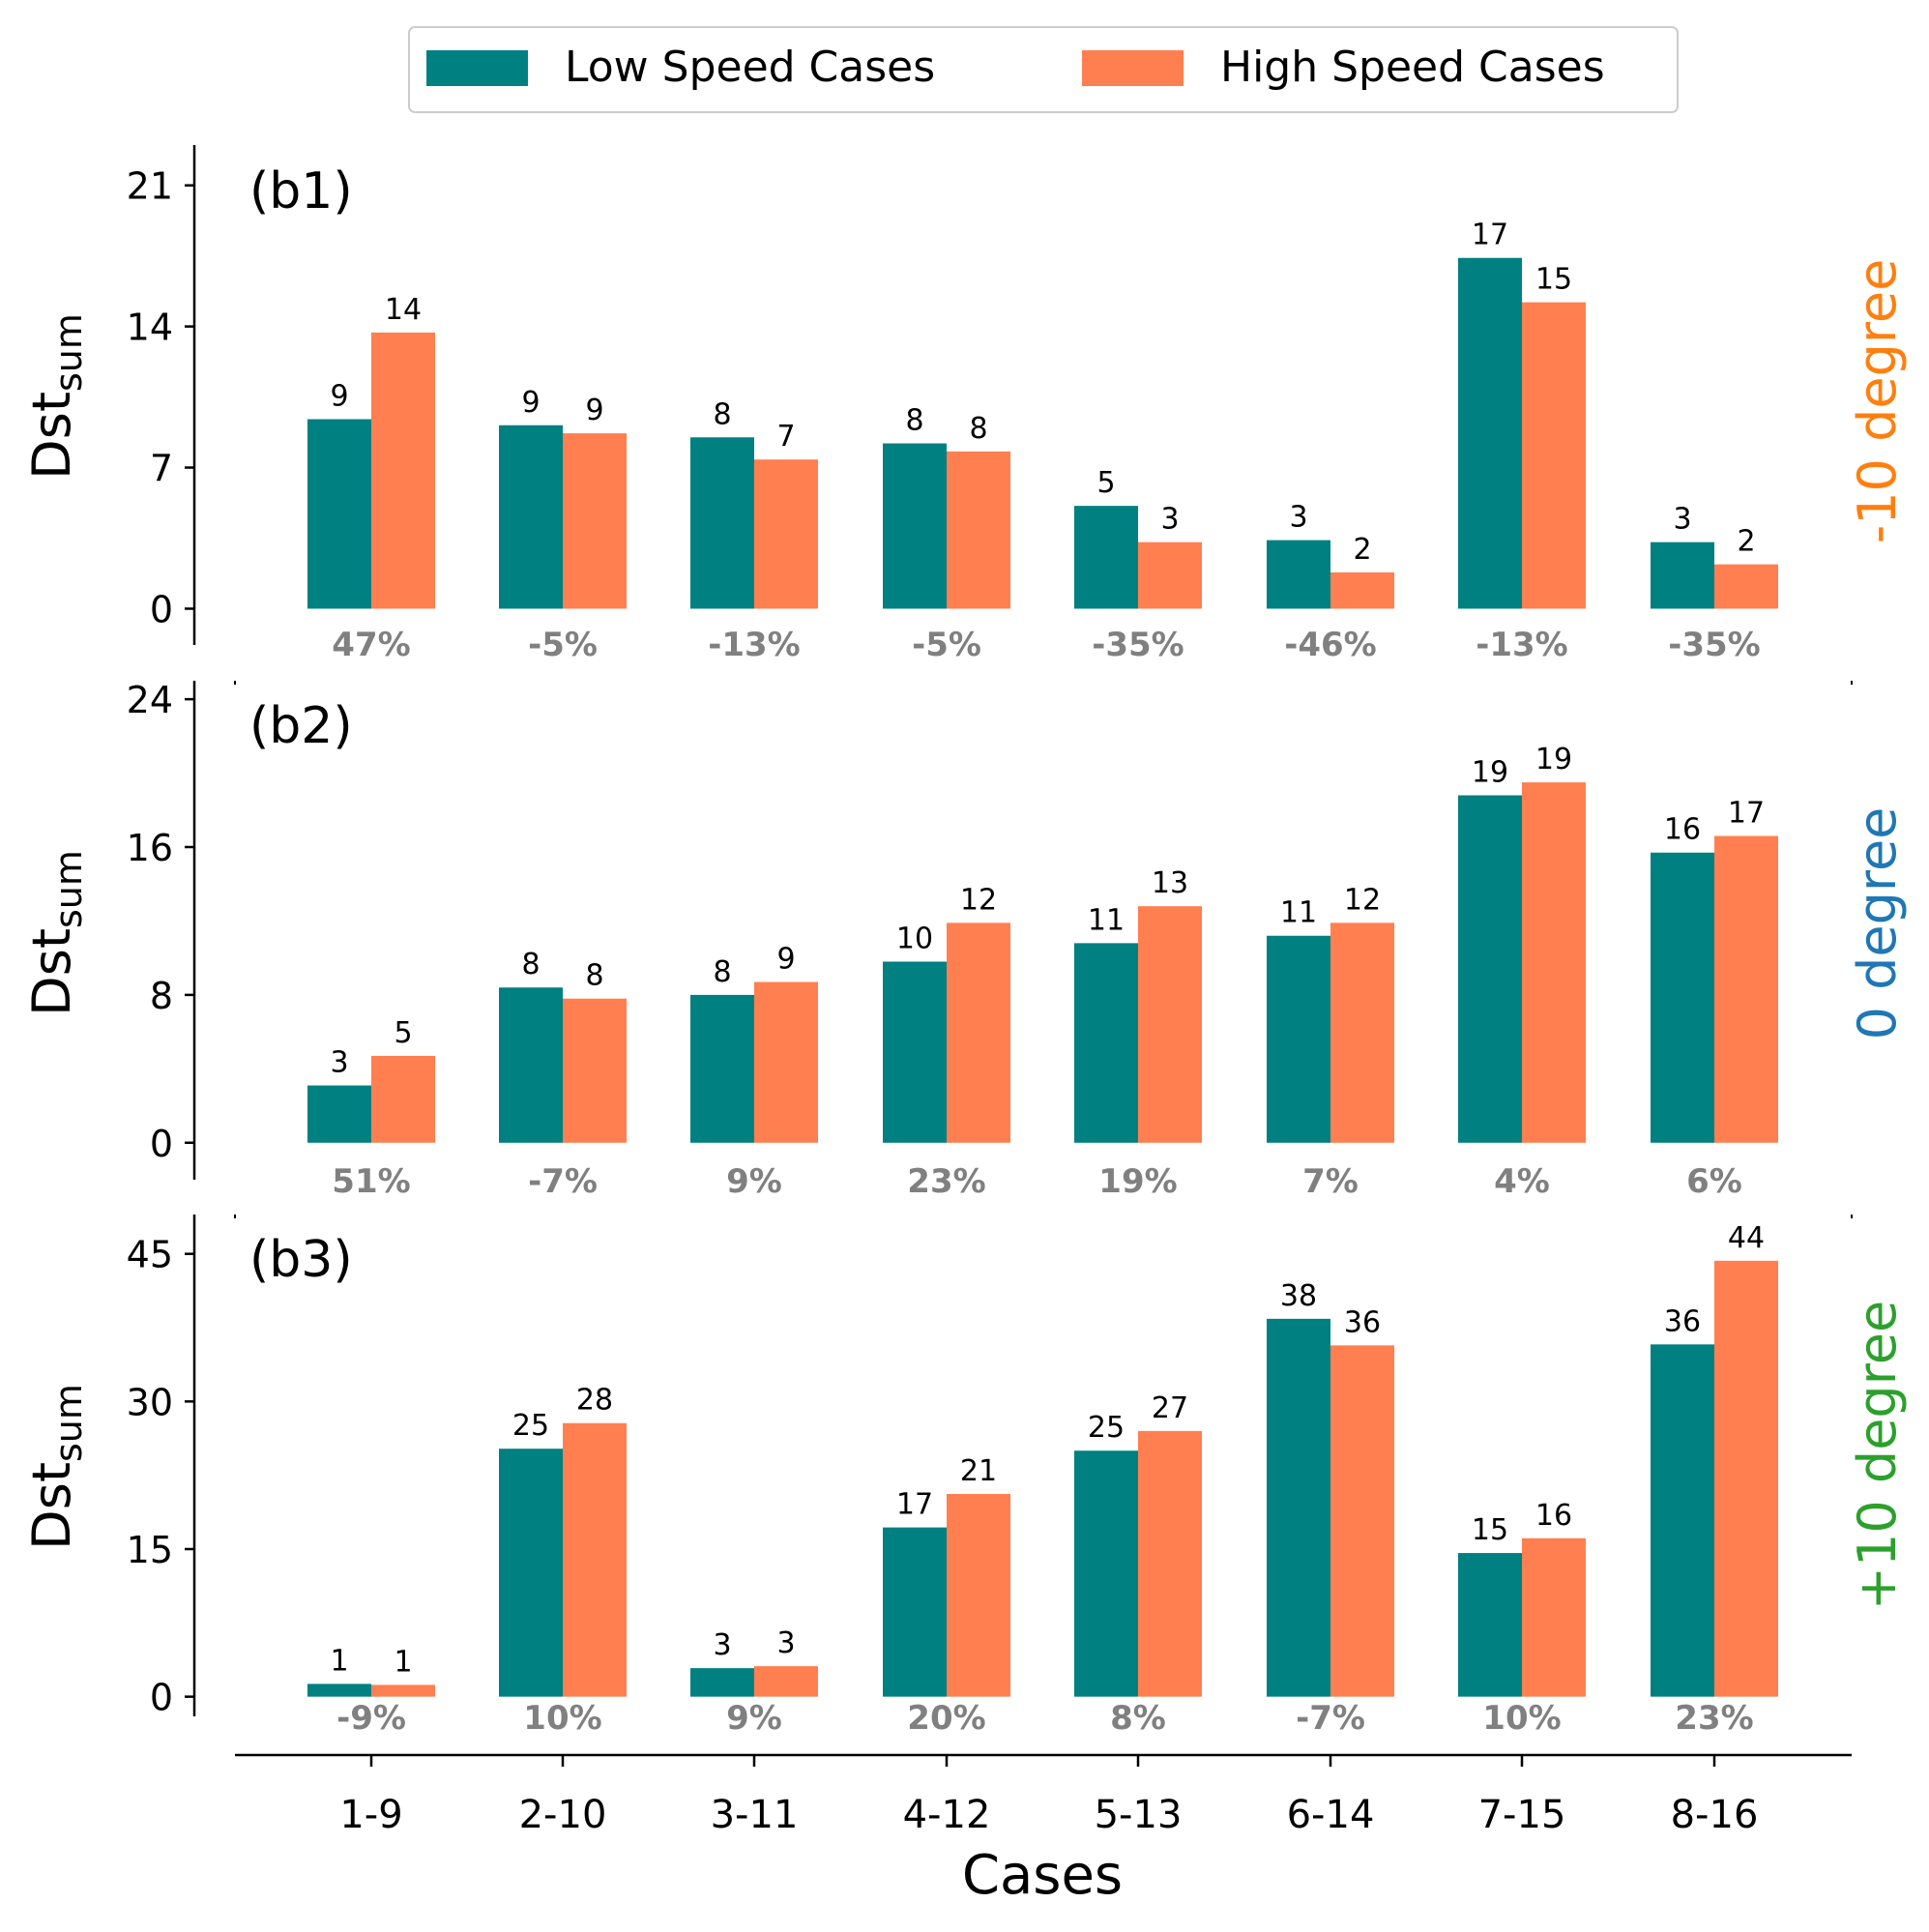 The image size is (1929, 1932). I want to click on data-label-high-b3: 16, so click(1553, 1516).